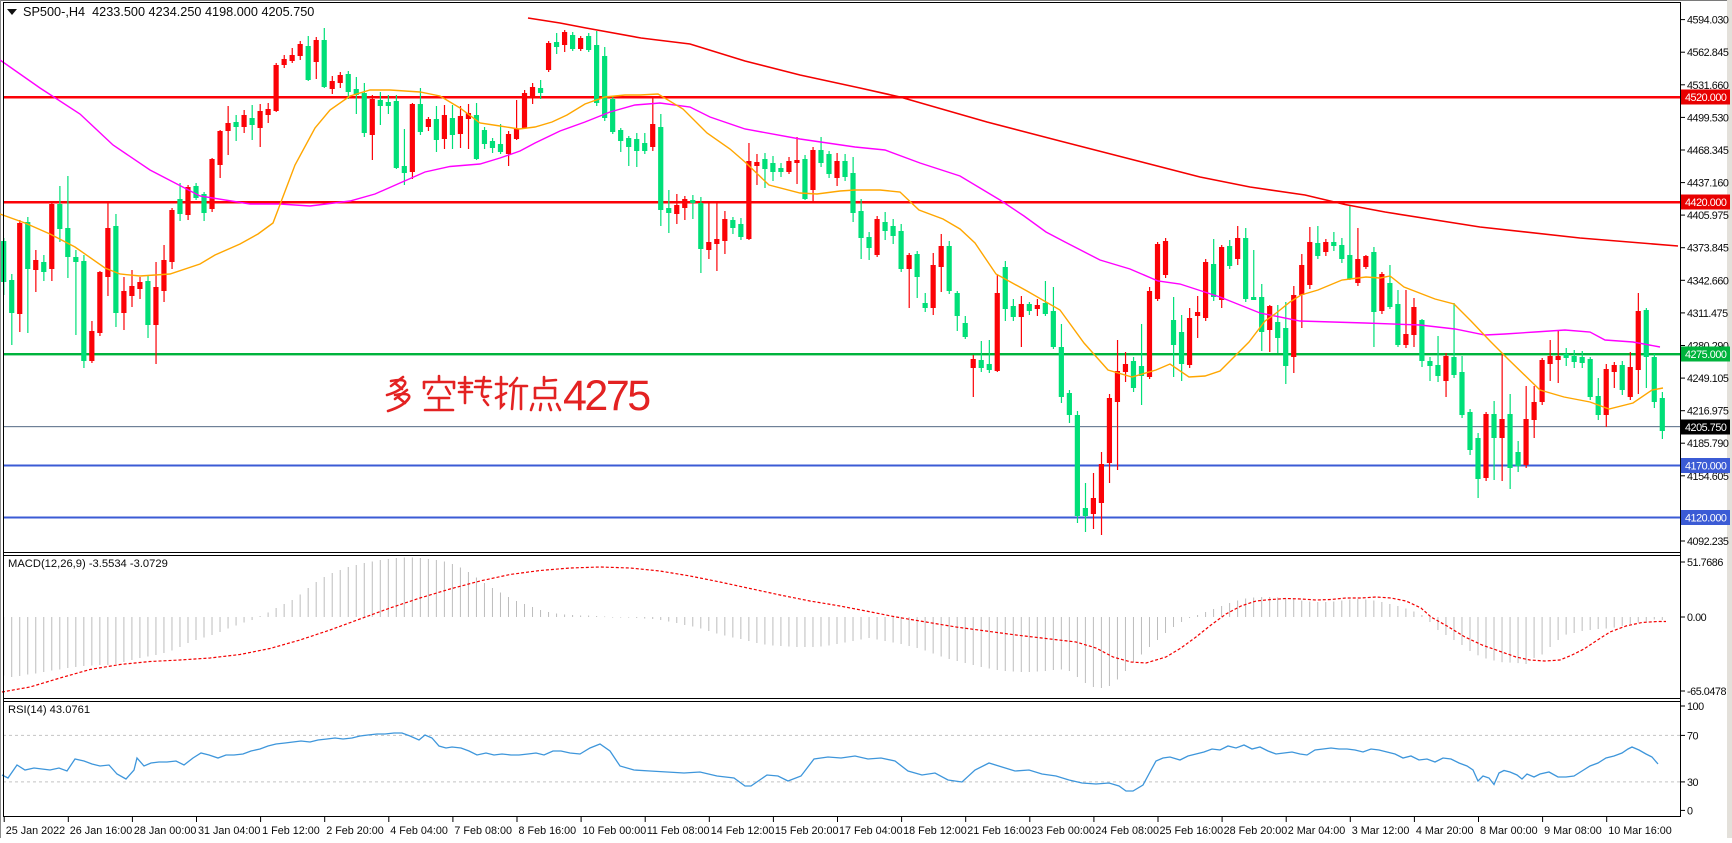 The height and width of the screenshot is (843, 1732). I want to click on svg-text: 4275, so click(606, 396).